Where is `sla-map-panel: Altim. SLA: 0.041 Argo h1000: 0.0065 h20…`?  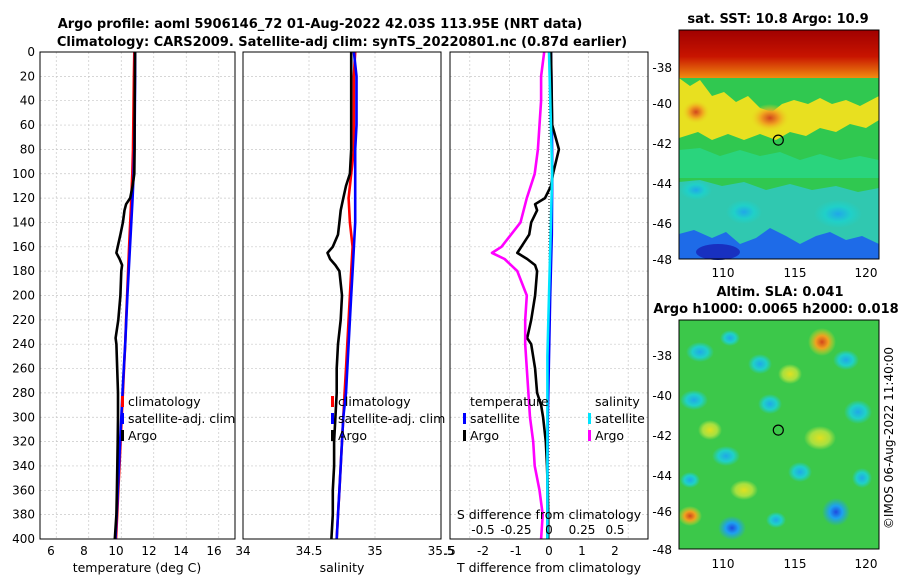
sla-map-panel: Altim. SLA: 0.041 Argo h1000: 0.0065 h20… is located at coordinates (775, 428).